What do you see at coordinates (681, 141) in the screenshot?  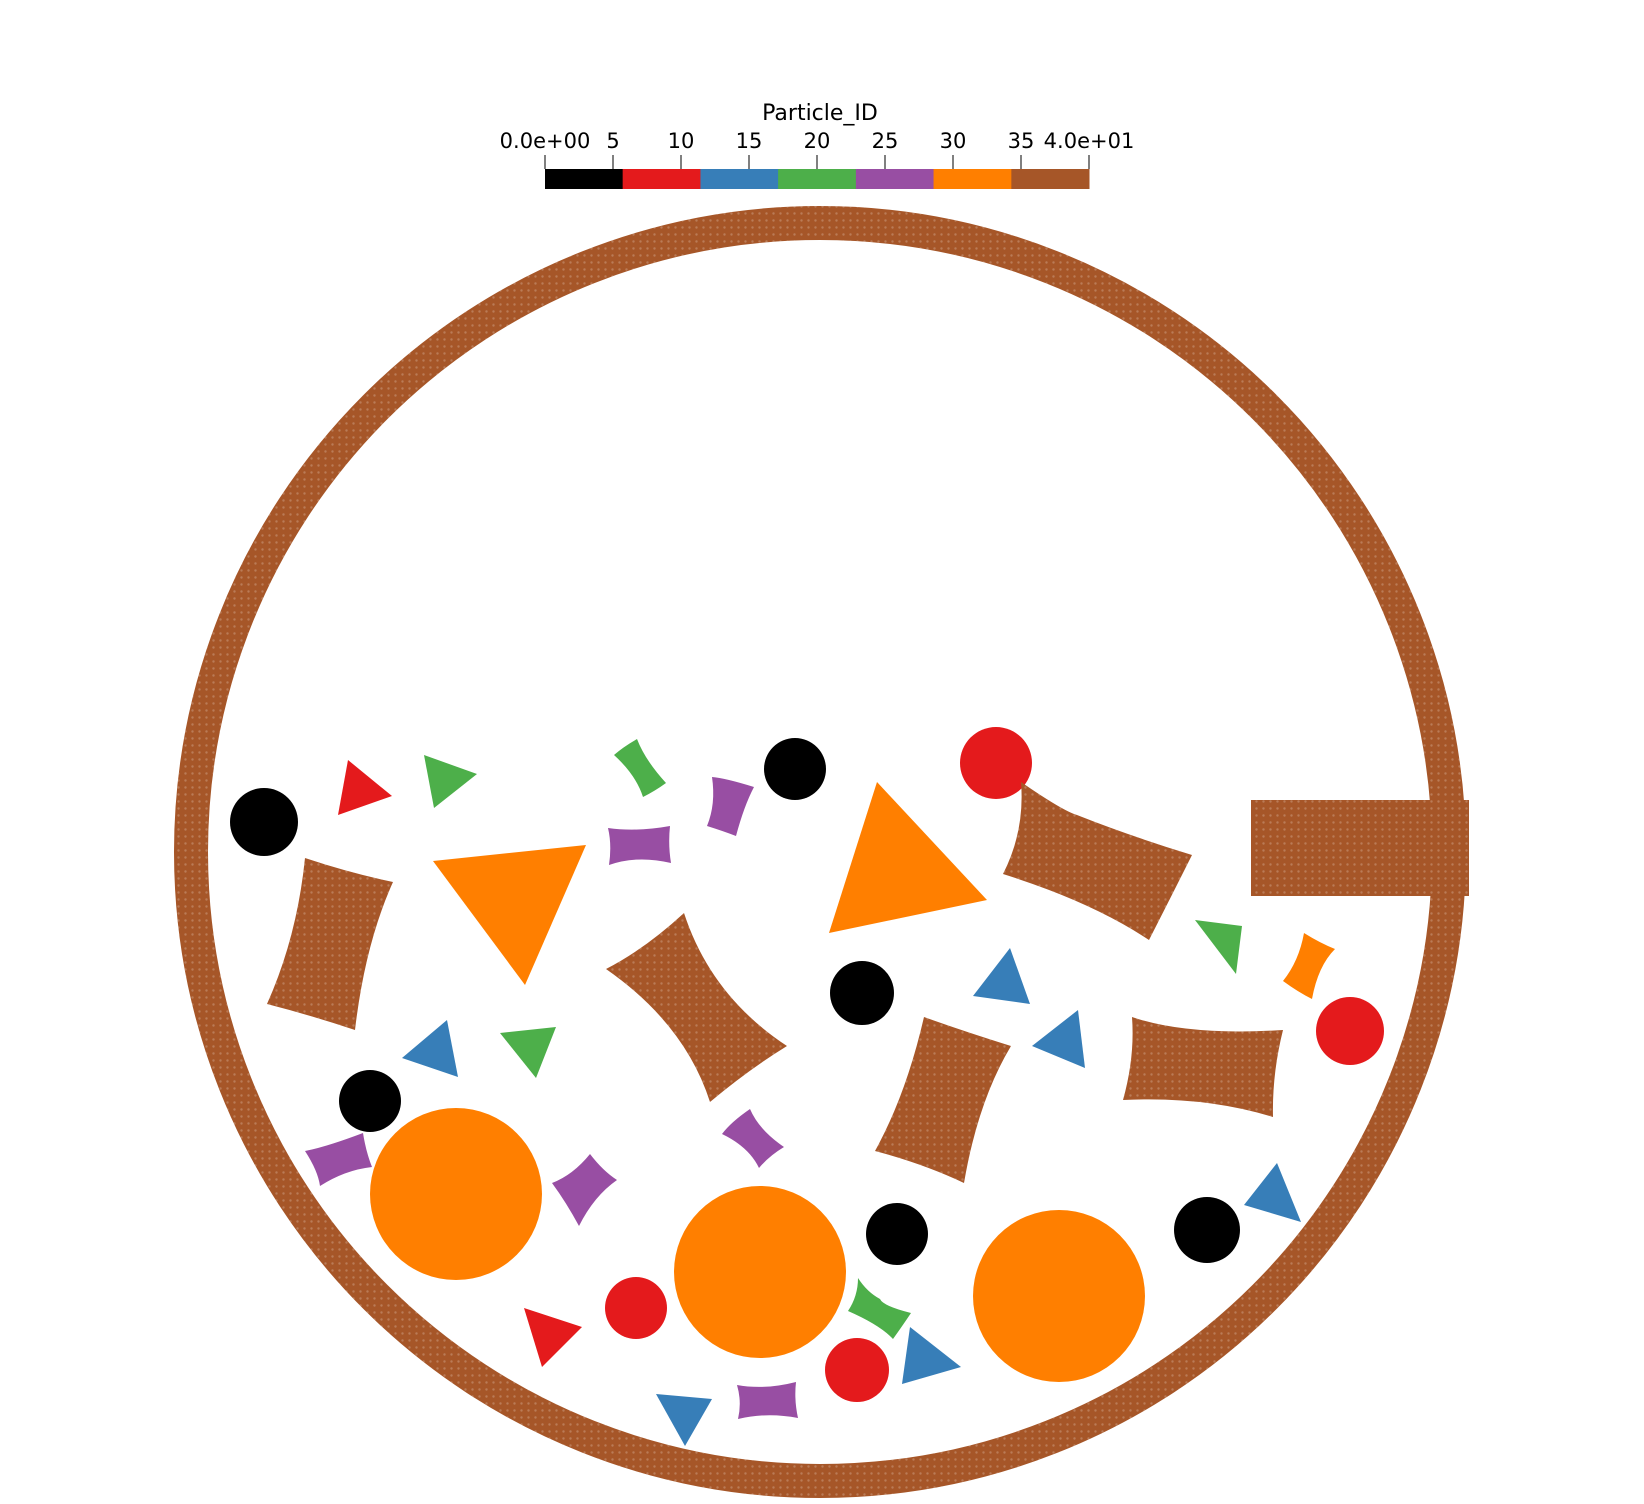 I see `colorbar-tick-label: 10` at bounding box center [681, 141].